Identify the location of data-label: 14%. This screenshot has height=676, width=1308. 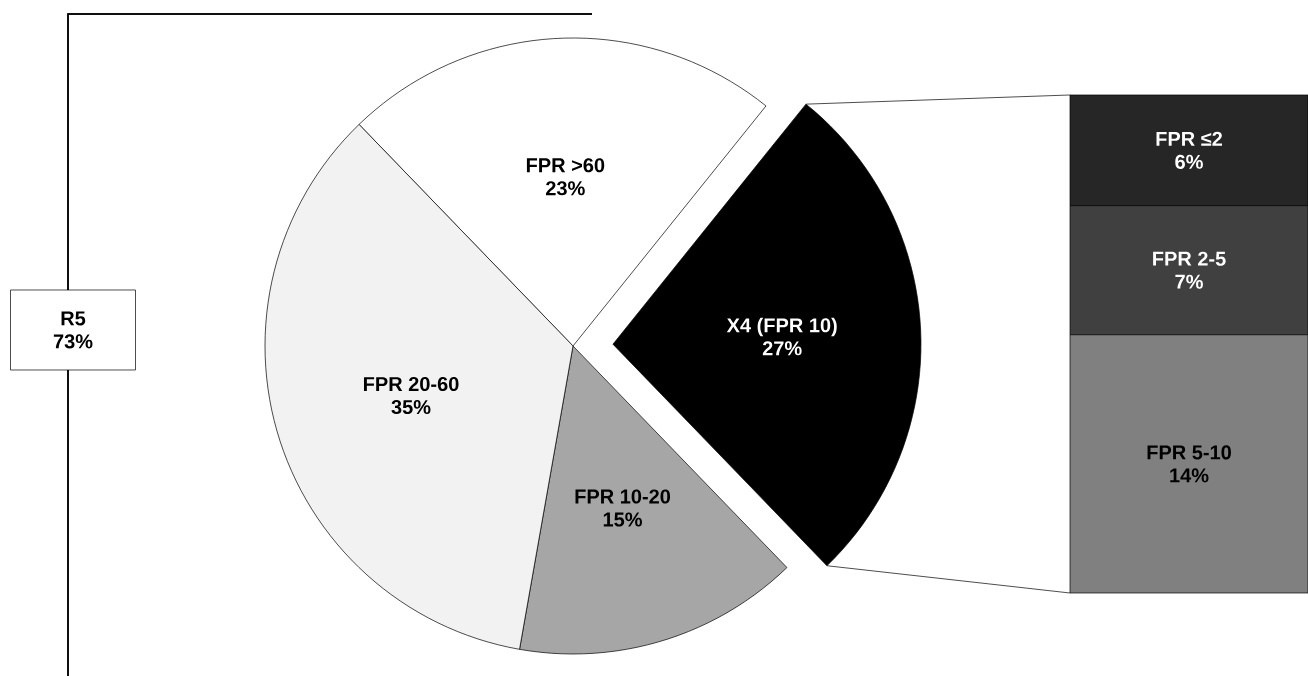
(1189, 475).